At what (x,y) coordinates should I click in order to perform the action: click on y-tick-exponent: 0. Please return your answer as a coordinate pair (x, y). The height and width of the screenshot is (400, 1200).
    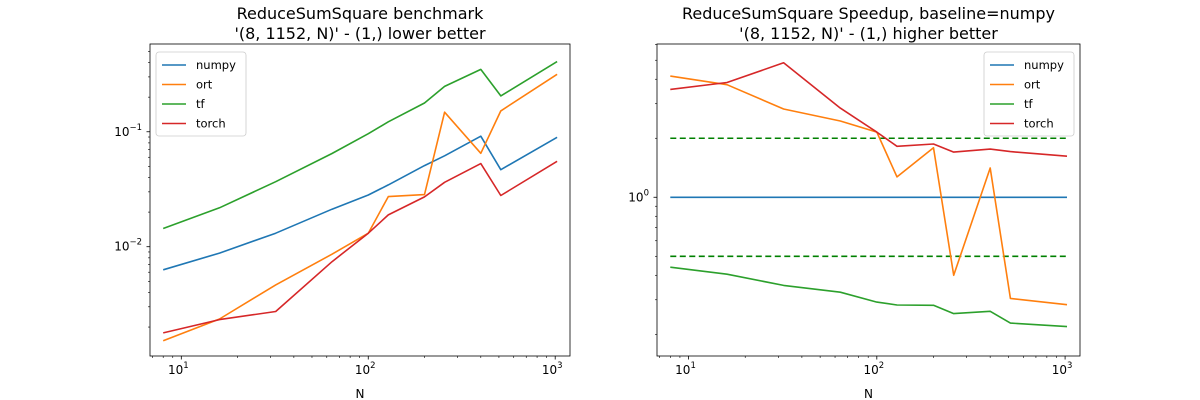
    Looking at the image, I should click on (646, 193).